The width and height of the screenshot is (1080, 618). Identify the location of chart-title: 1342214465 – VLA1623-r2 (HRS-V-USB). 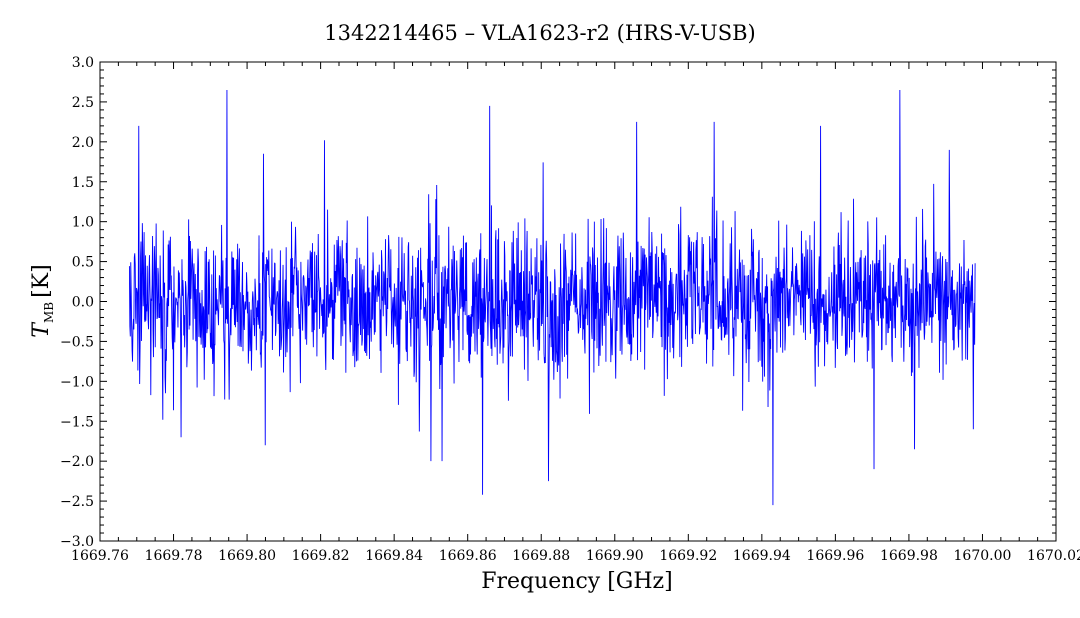
(539, 33).